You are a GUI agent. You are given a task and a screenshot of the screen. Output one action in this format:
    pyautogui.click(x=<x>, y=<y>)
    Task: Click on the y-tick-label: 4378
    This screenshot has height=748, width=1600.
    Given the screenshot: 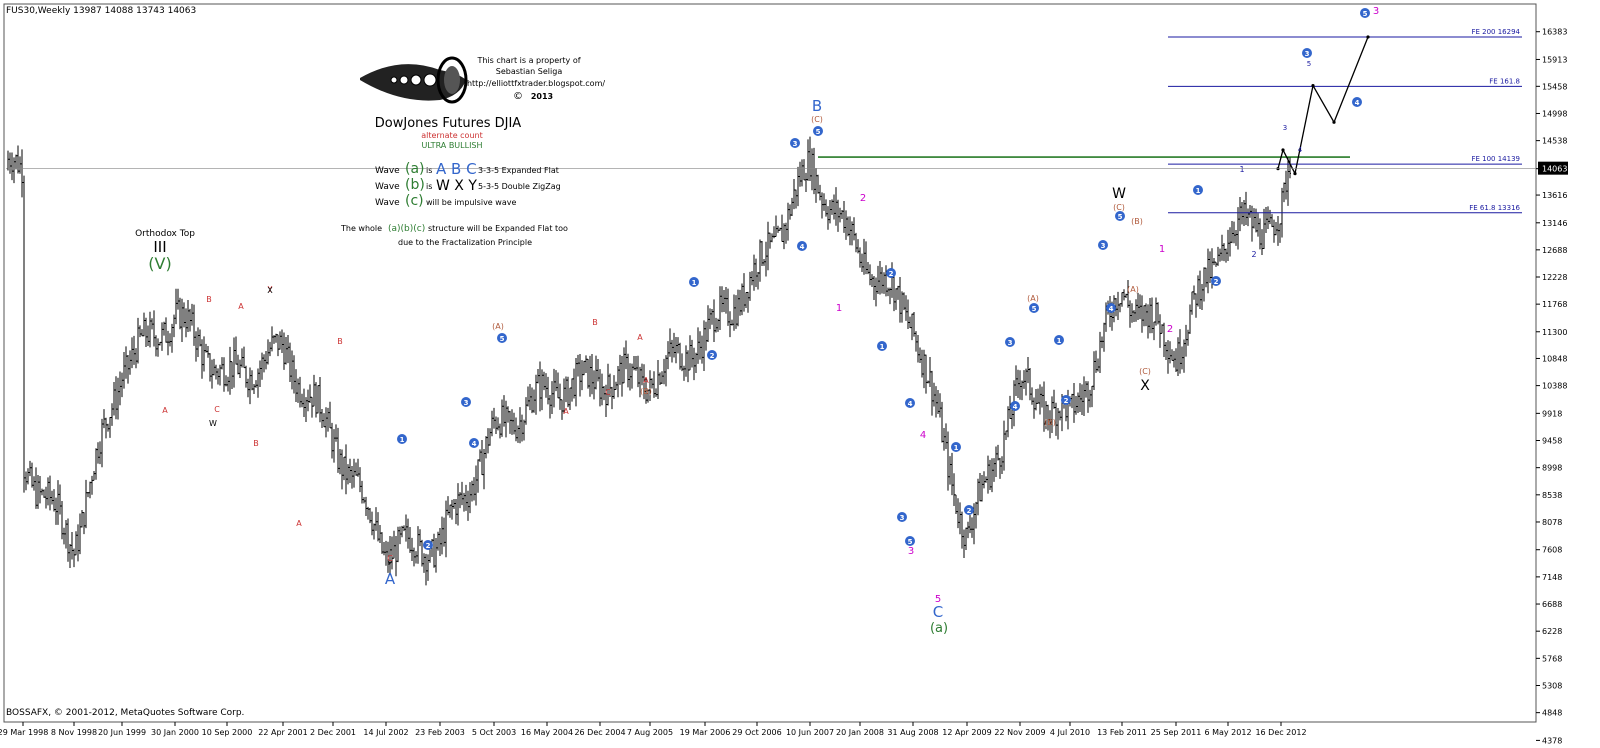 What is the action you would take?
    pyautogui.click(x=1552, y=740)
    